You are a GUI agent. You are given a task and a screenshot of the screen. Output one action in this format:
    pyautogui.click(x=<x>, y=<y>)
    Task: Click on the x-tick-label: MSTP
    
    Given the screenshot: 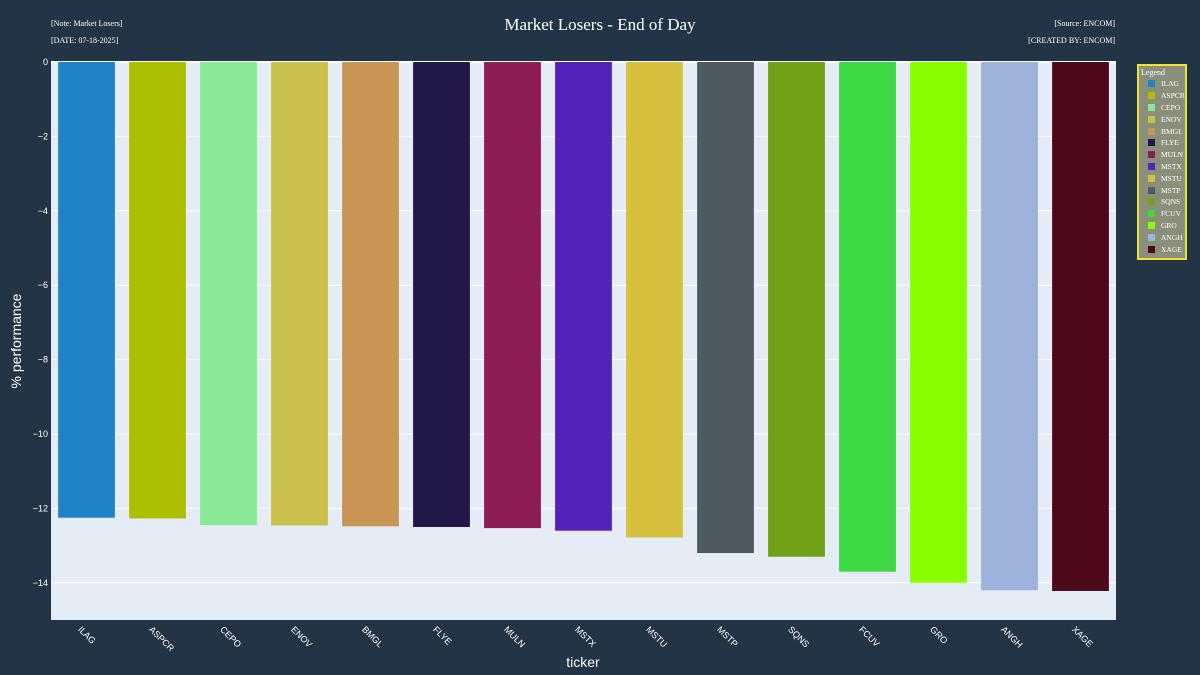 What is the action you would take?
    pyautogui.click(x=727, y=636)
    